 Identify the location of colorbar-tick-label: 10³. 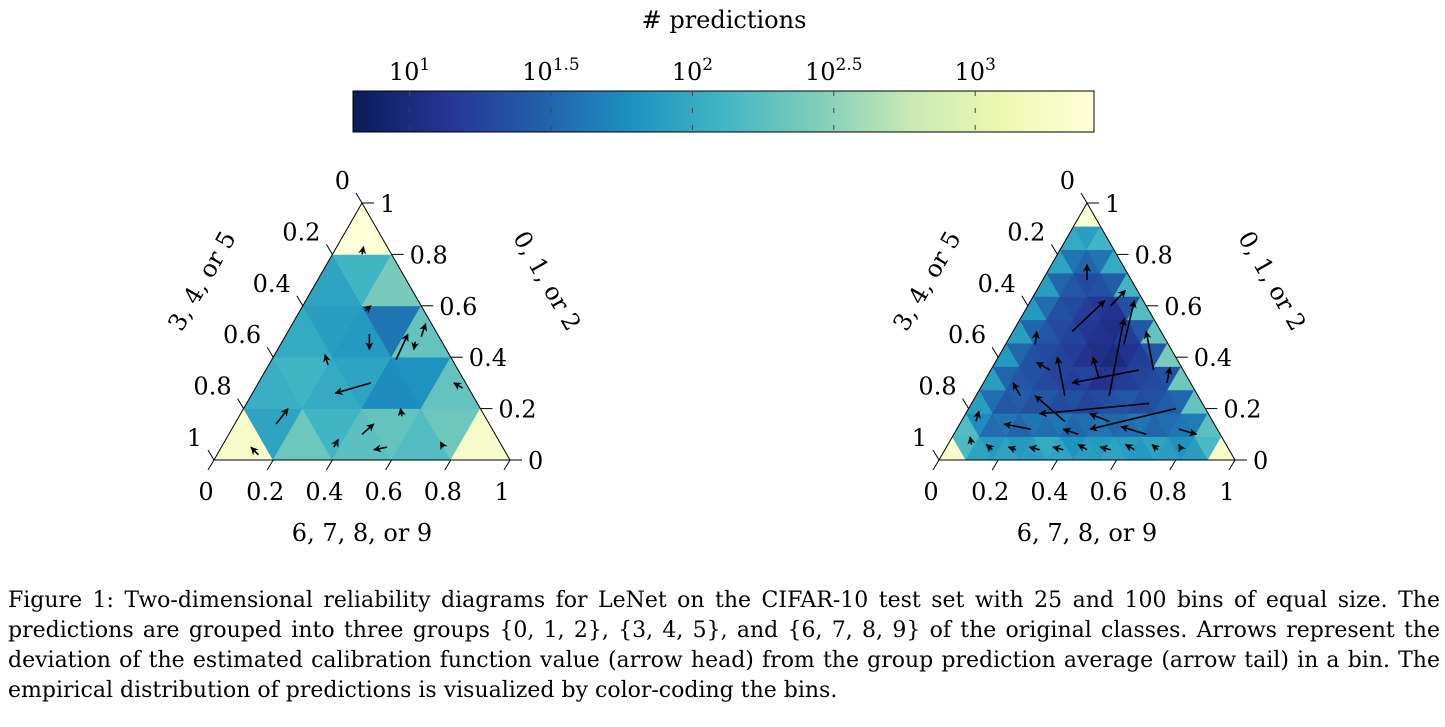
(975, 70).